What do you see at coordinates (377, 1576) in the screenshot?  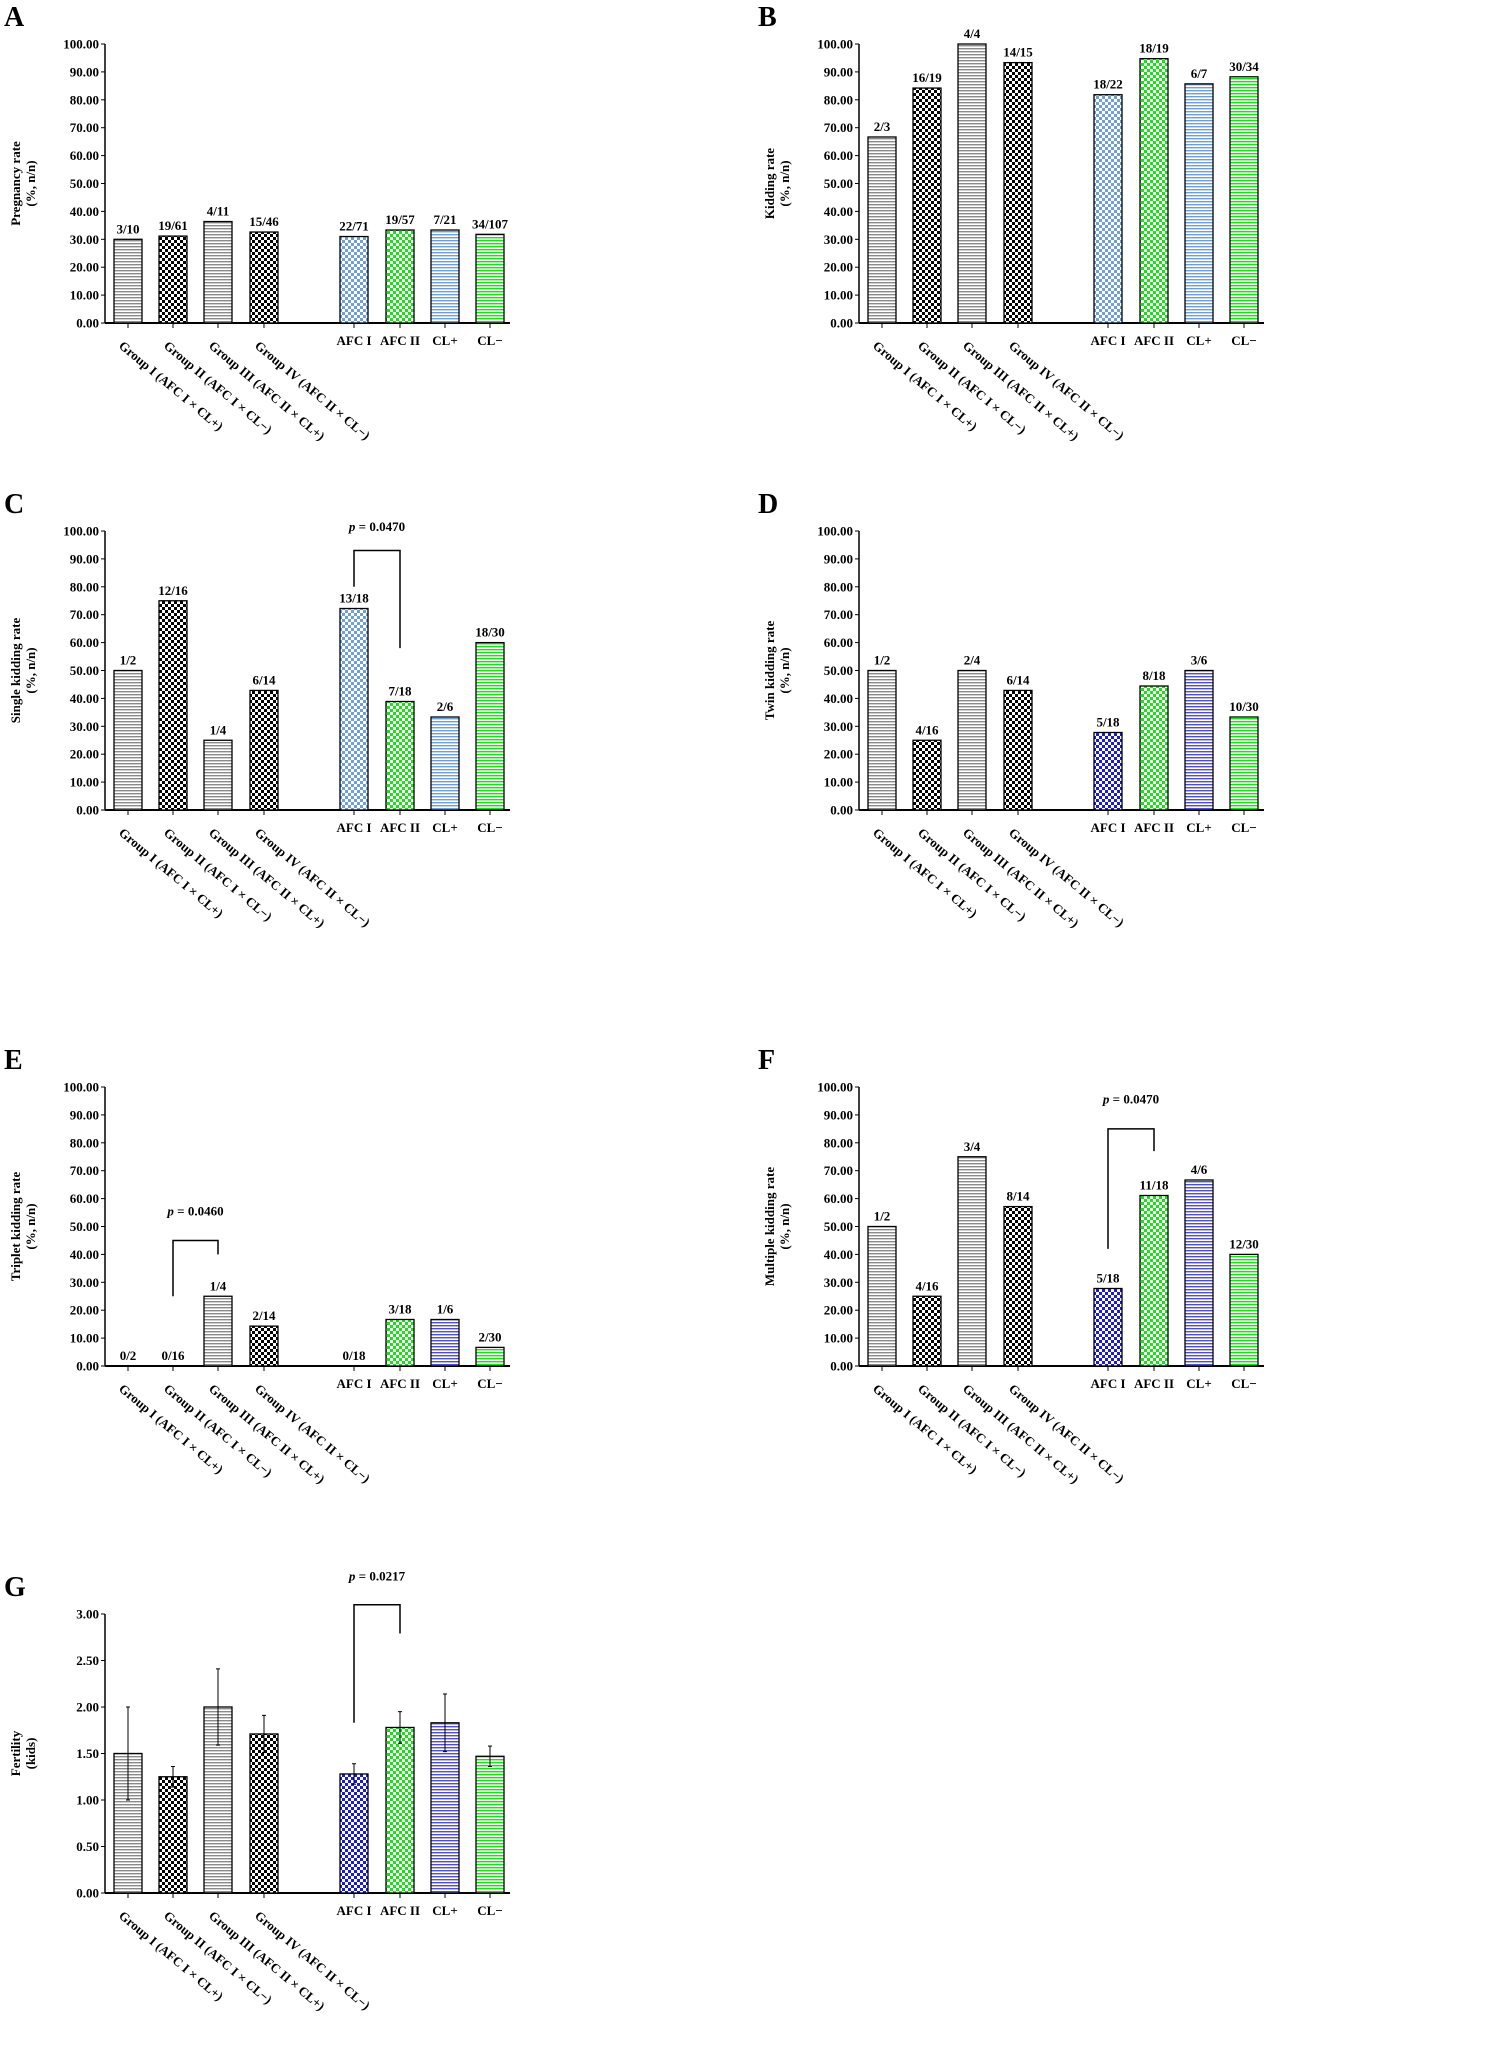 I see `p-value-label: p = 0.0217` at bounding box center [377, 1576].